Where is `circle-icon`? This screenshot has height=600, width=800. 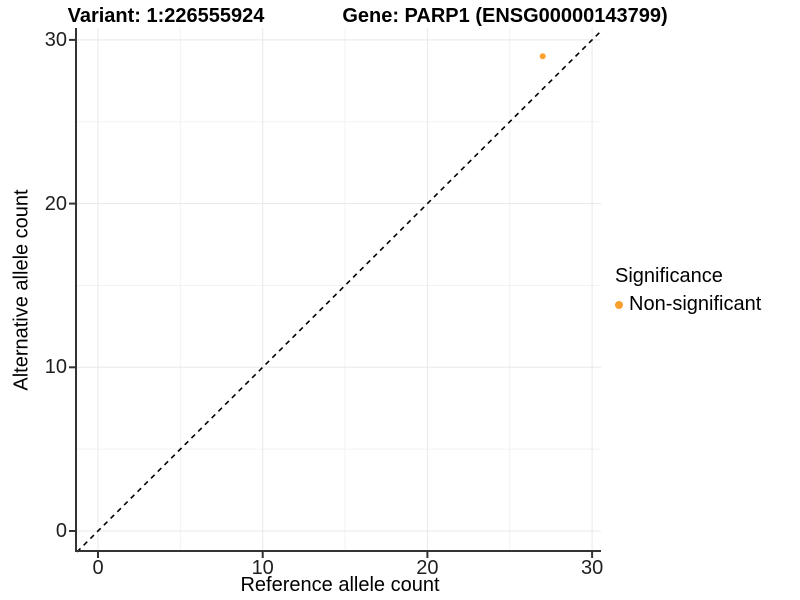
circle-icon is located at coordinates (619, 304).